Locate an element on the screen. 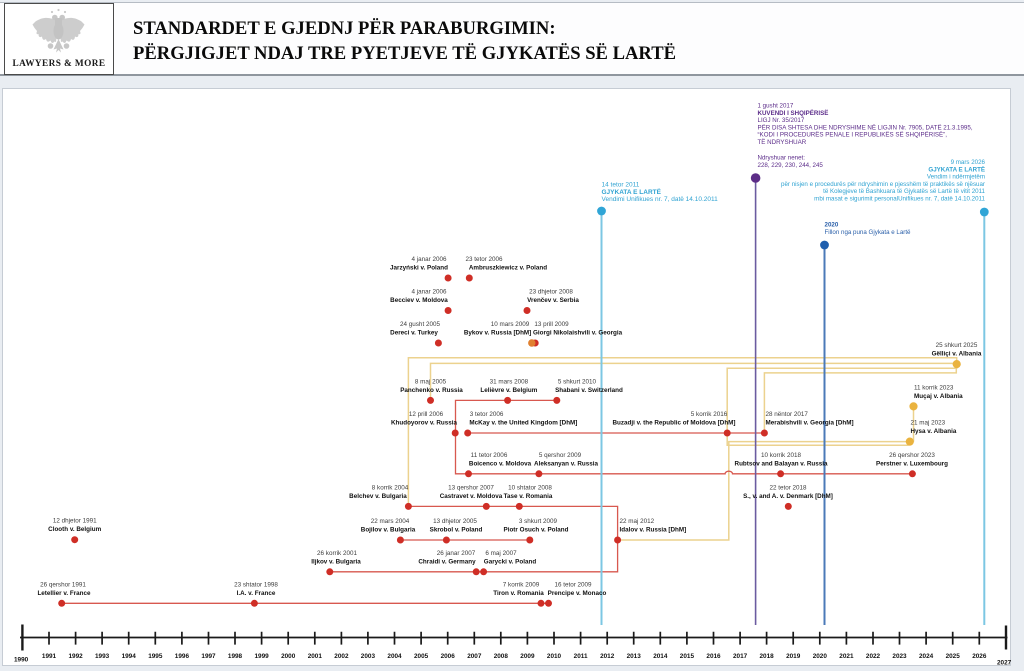 This screenshot has width=1024, height=671. svg-text: 1995 is located at coordinates (155, 656).